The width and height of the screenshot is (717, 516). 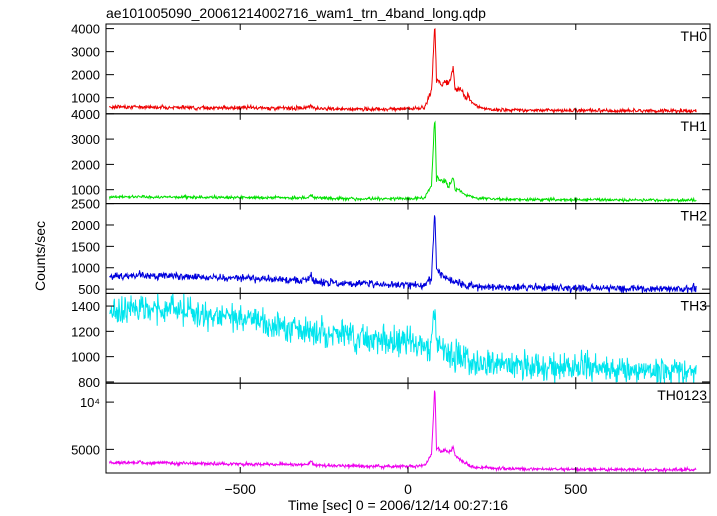 What do you see at coordinates (40, 256) in the screenshot?
I see `y-axis-label: Counts/sec` at bounding box center [40, 256].